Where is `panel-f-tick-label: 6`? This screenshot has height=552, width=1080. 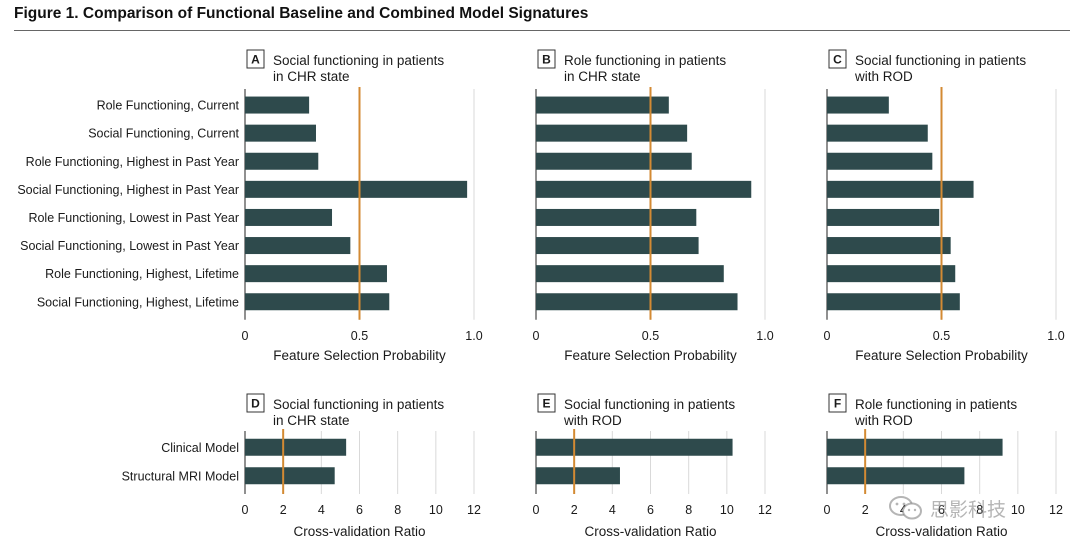 panel-f-tick-label: 6 is located at coordinates (941, 510).